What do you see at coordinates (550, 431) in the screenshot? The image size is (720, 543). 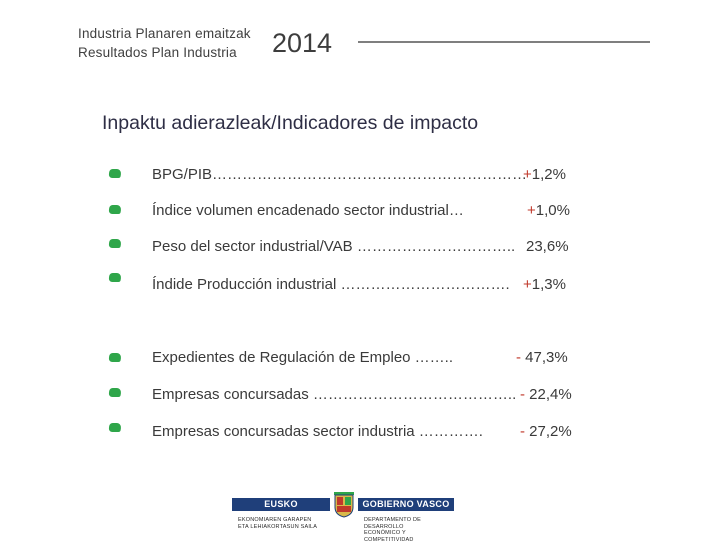 I see `row-value-text: 27,2%` at bounding box center [550, 431].